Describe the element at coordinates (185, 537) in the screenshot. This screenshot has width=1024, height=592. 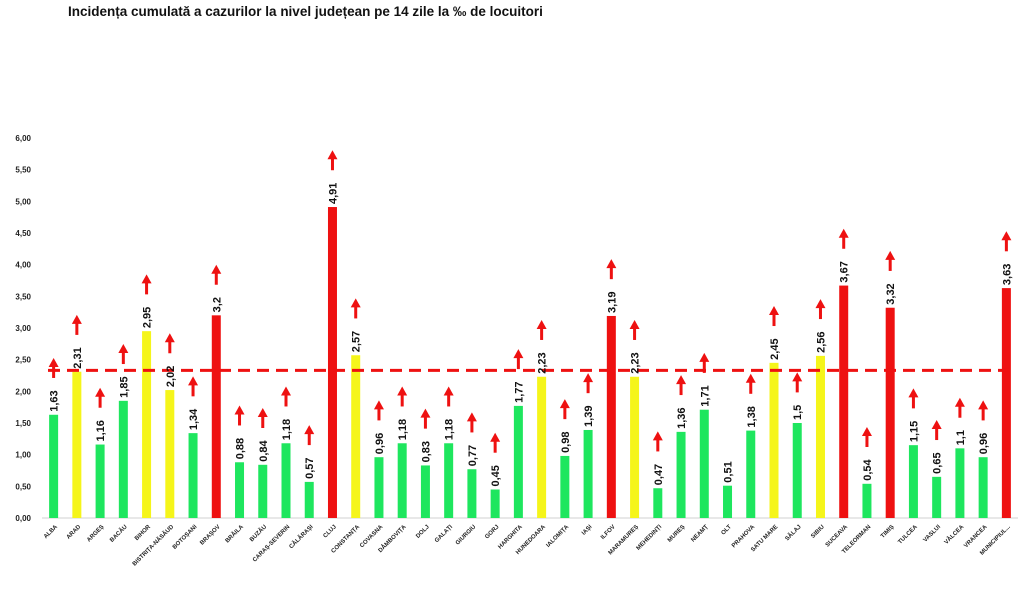
I see `x-tick-label: BOTOȘANI` at that location.